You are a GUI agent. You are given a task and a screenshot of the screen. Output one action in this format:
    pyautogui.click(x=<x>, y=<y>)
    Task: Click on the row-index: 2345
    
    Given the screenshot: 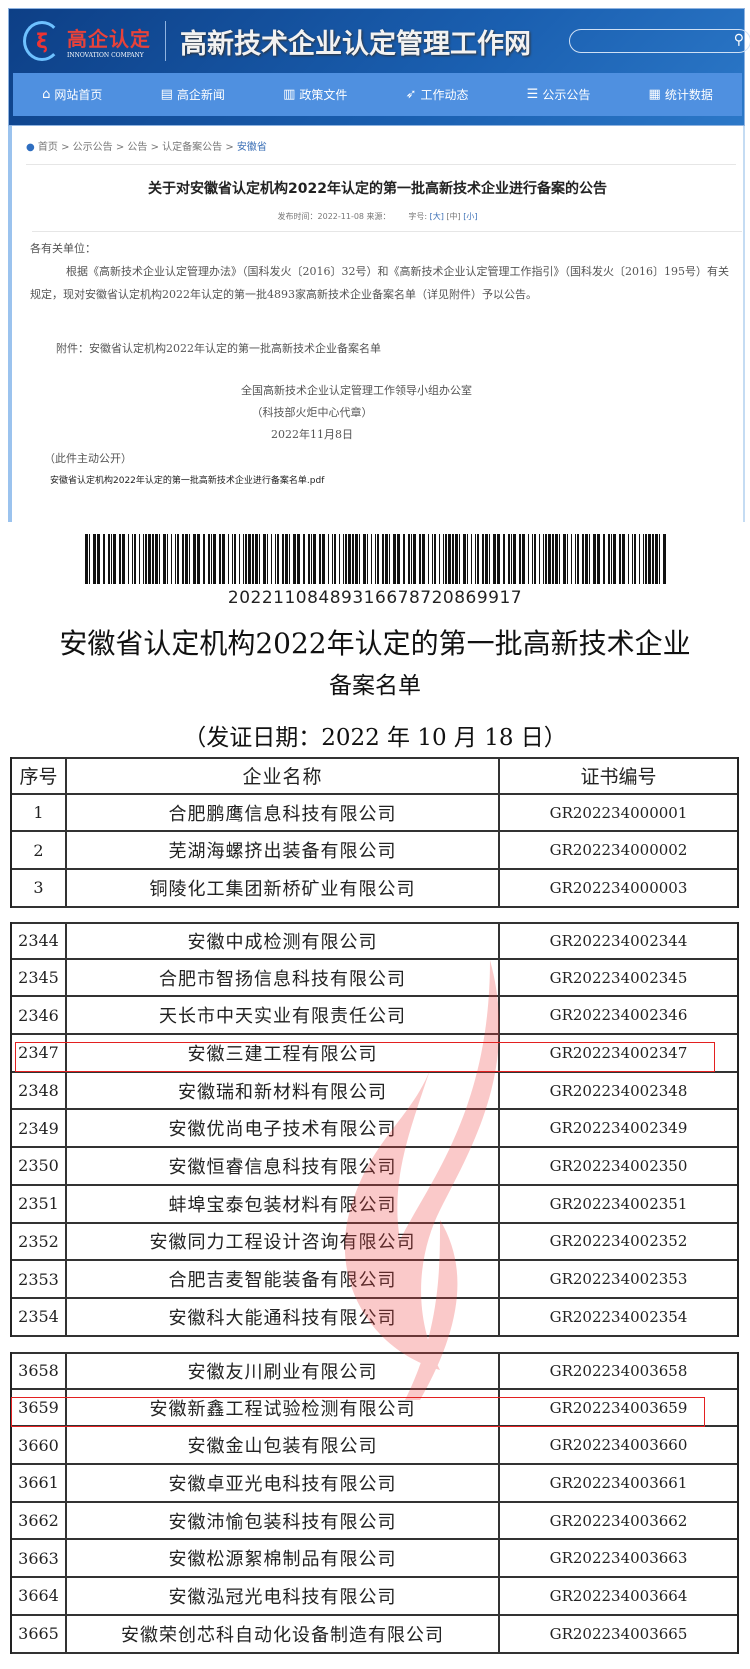 What is the action you would take?
    pyautogui.click(x=39, y=977)
    